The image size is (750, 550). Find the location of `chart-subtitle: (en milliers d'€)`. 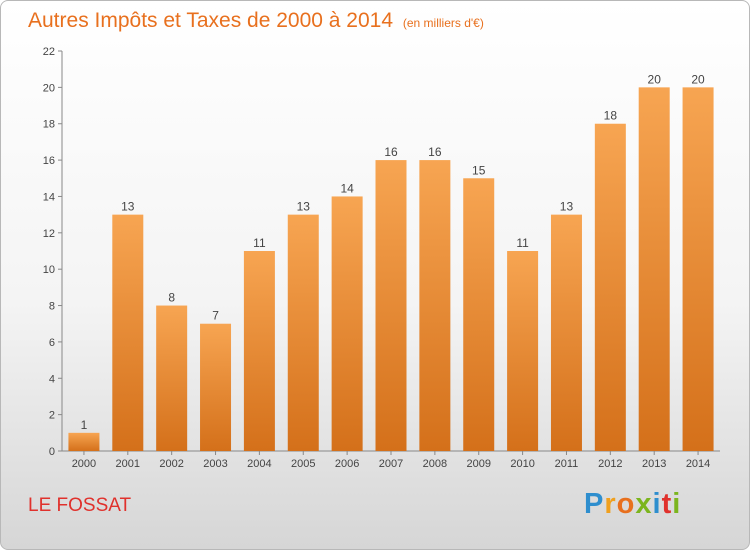

chart-subtitle: (en milliers d'€) is located at coordinates (443, 23).